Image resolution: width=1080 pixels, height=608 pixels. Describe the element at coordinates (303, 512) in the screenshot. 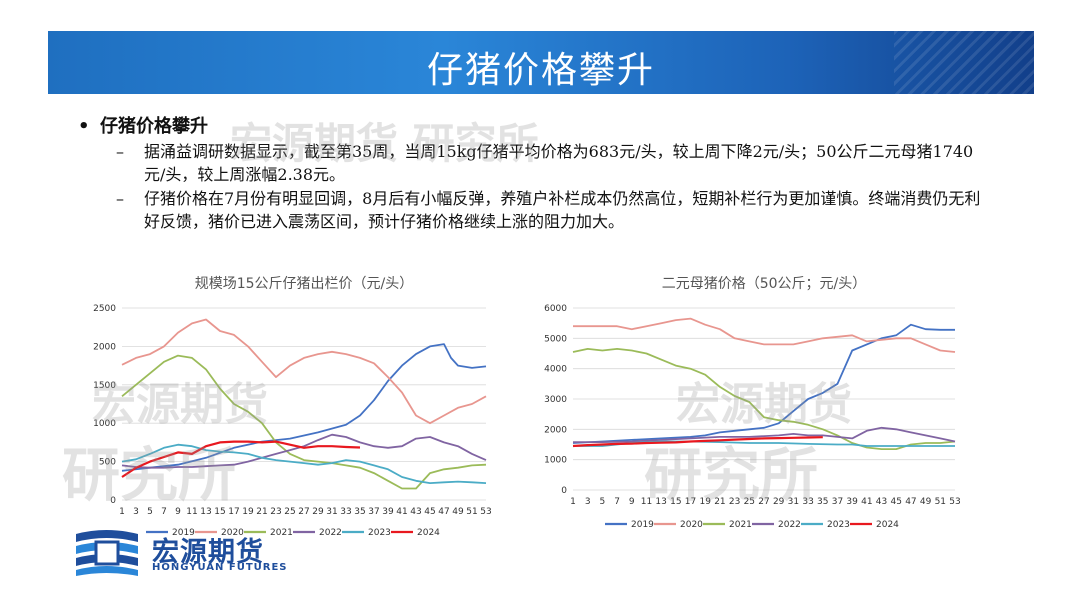

I see `x-tick-label: 27` at that location.